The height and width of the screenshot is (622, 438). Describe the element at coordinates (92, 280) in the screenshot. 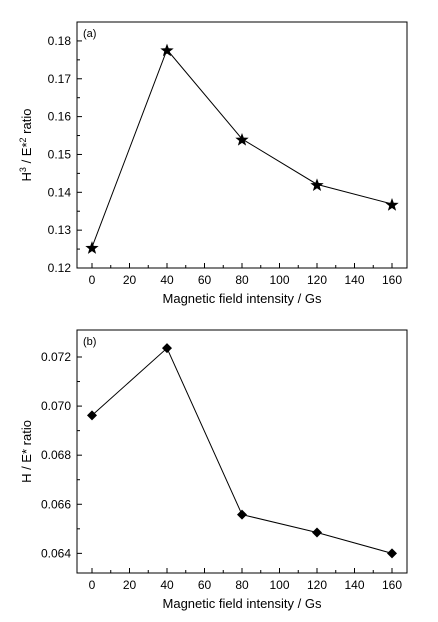

I see `panel-a-x-tick-label: 0` at that location.